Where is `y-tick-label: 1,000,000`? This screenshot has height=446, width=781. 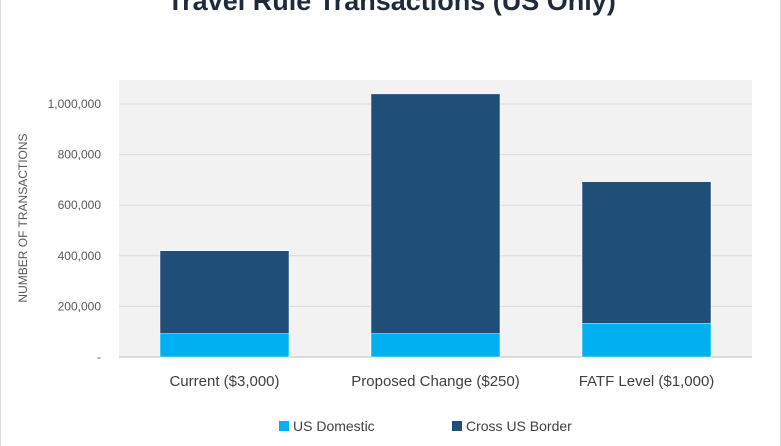
y-tick-label: 1,000,000 is located at coordinates (75, 104).